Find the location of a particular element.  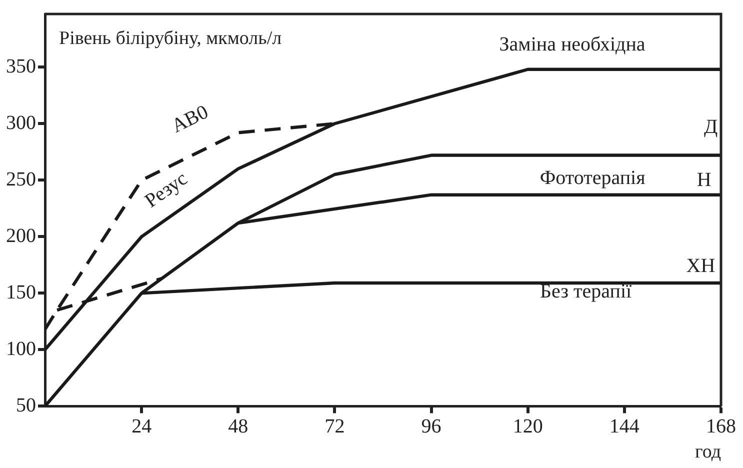

x-tick-label: 48 is located at coordinates (238, 426).